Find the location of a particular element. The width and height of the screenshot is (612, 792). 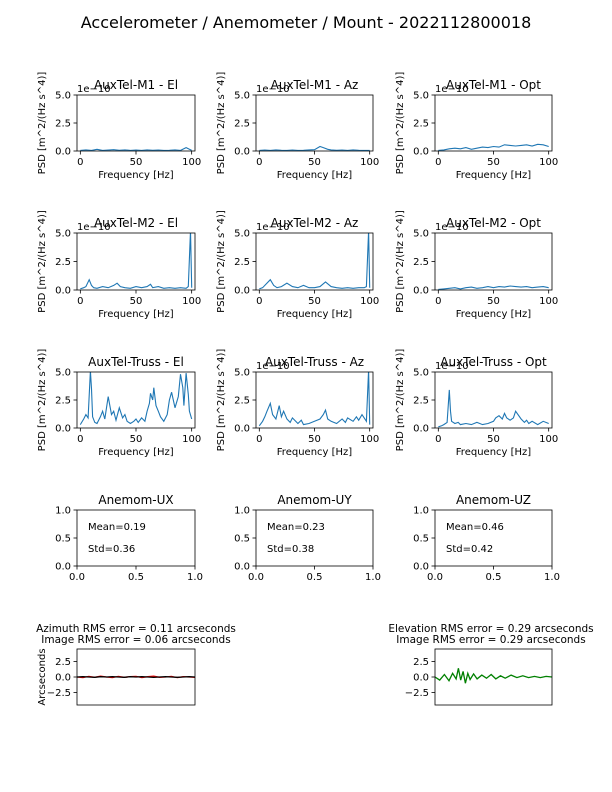

y-axis-label: Arcseconds is located at coordinates (42, 676).